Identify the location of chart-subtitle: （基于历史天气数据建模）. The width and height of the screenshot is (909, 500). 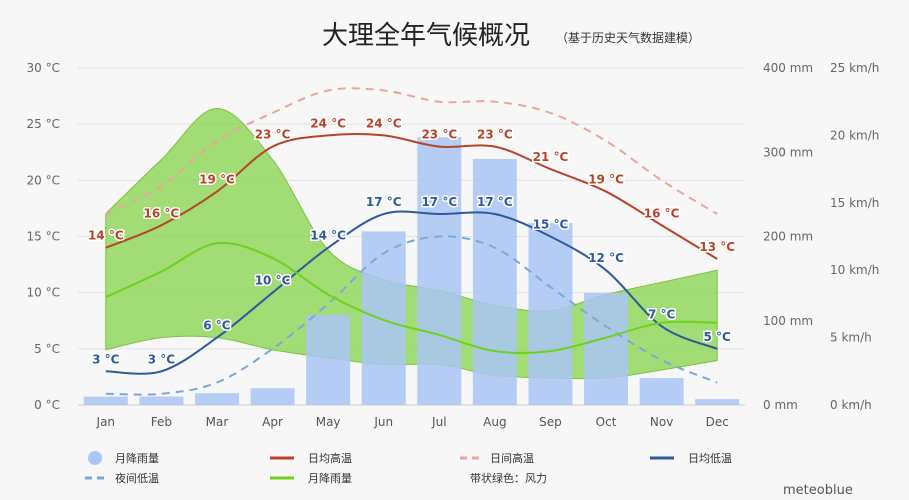
(628, 37).